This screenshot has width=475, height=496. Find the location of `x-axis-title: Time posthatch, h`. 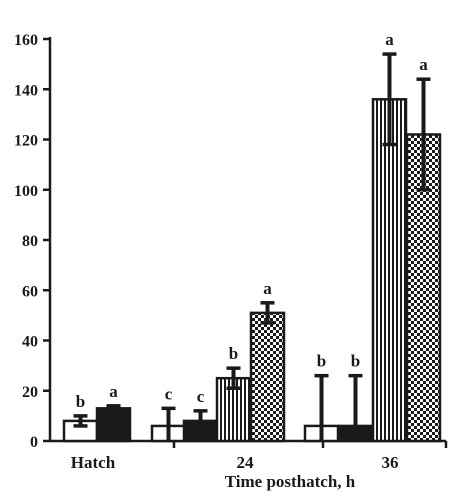

x-axis-title: Time posthatch, h is located at coordinates (290, 481).